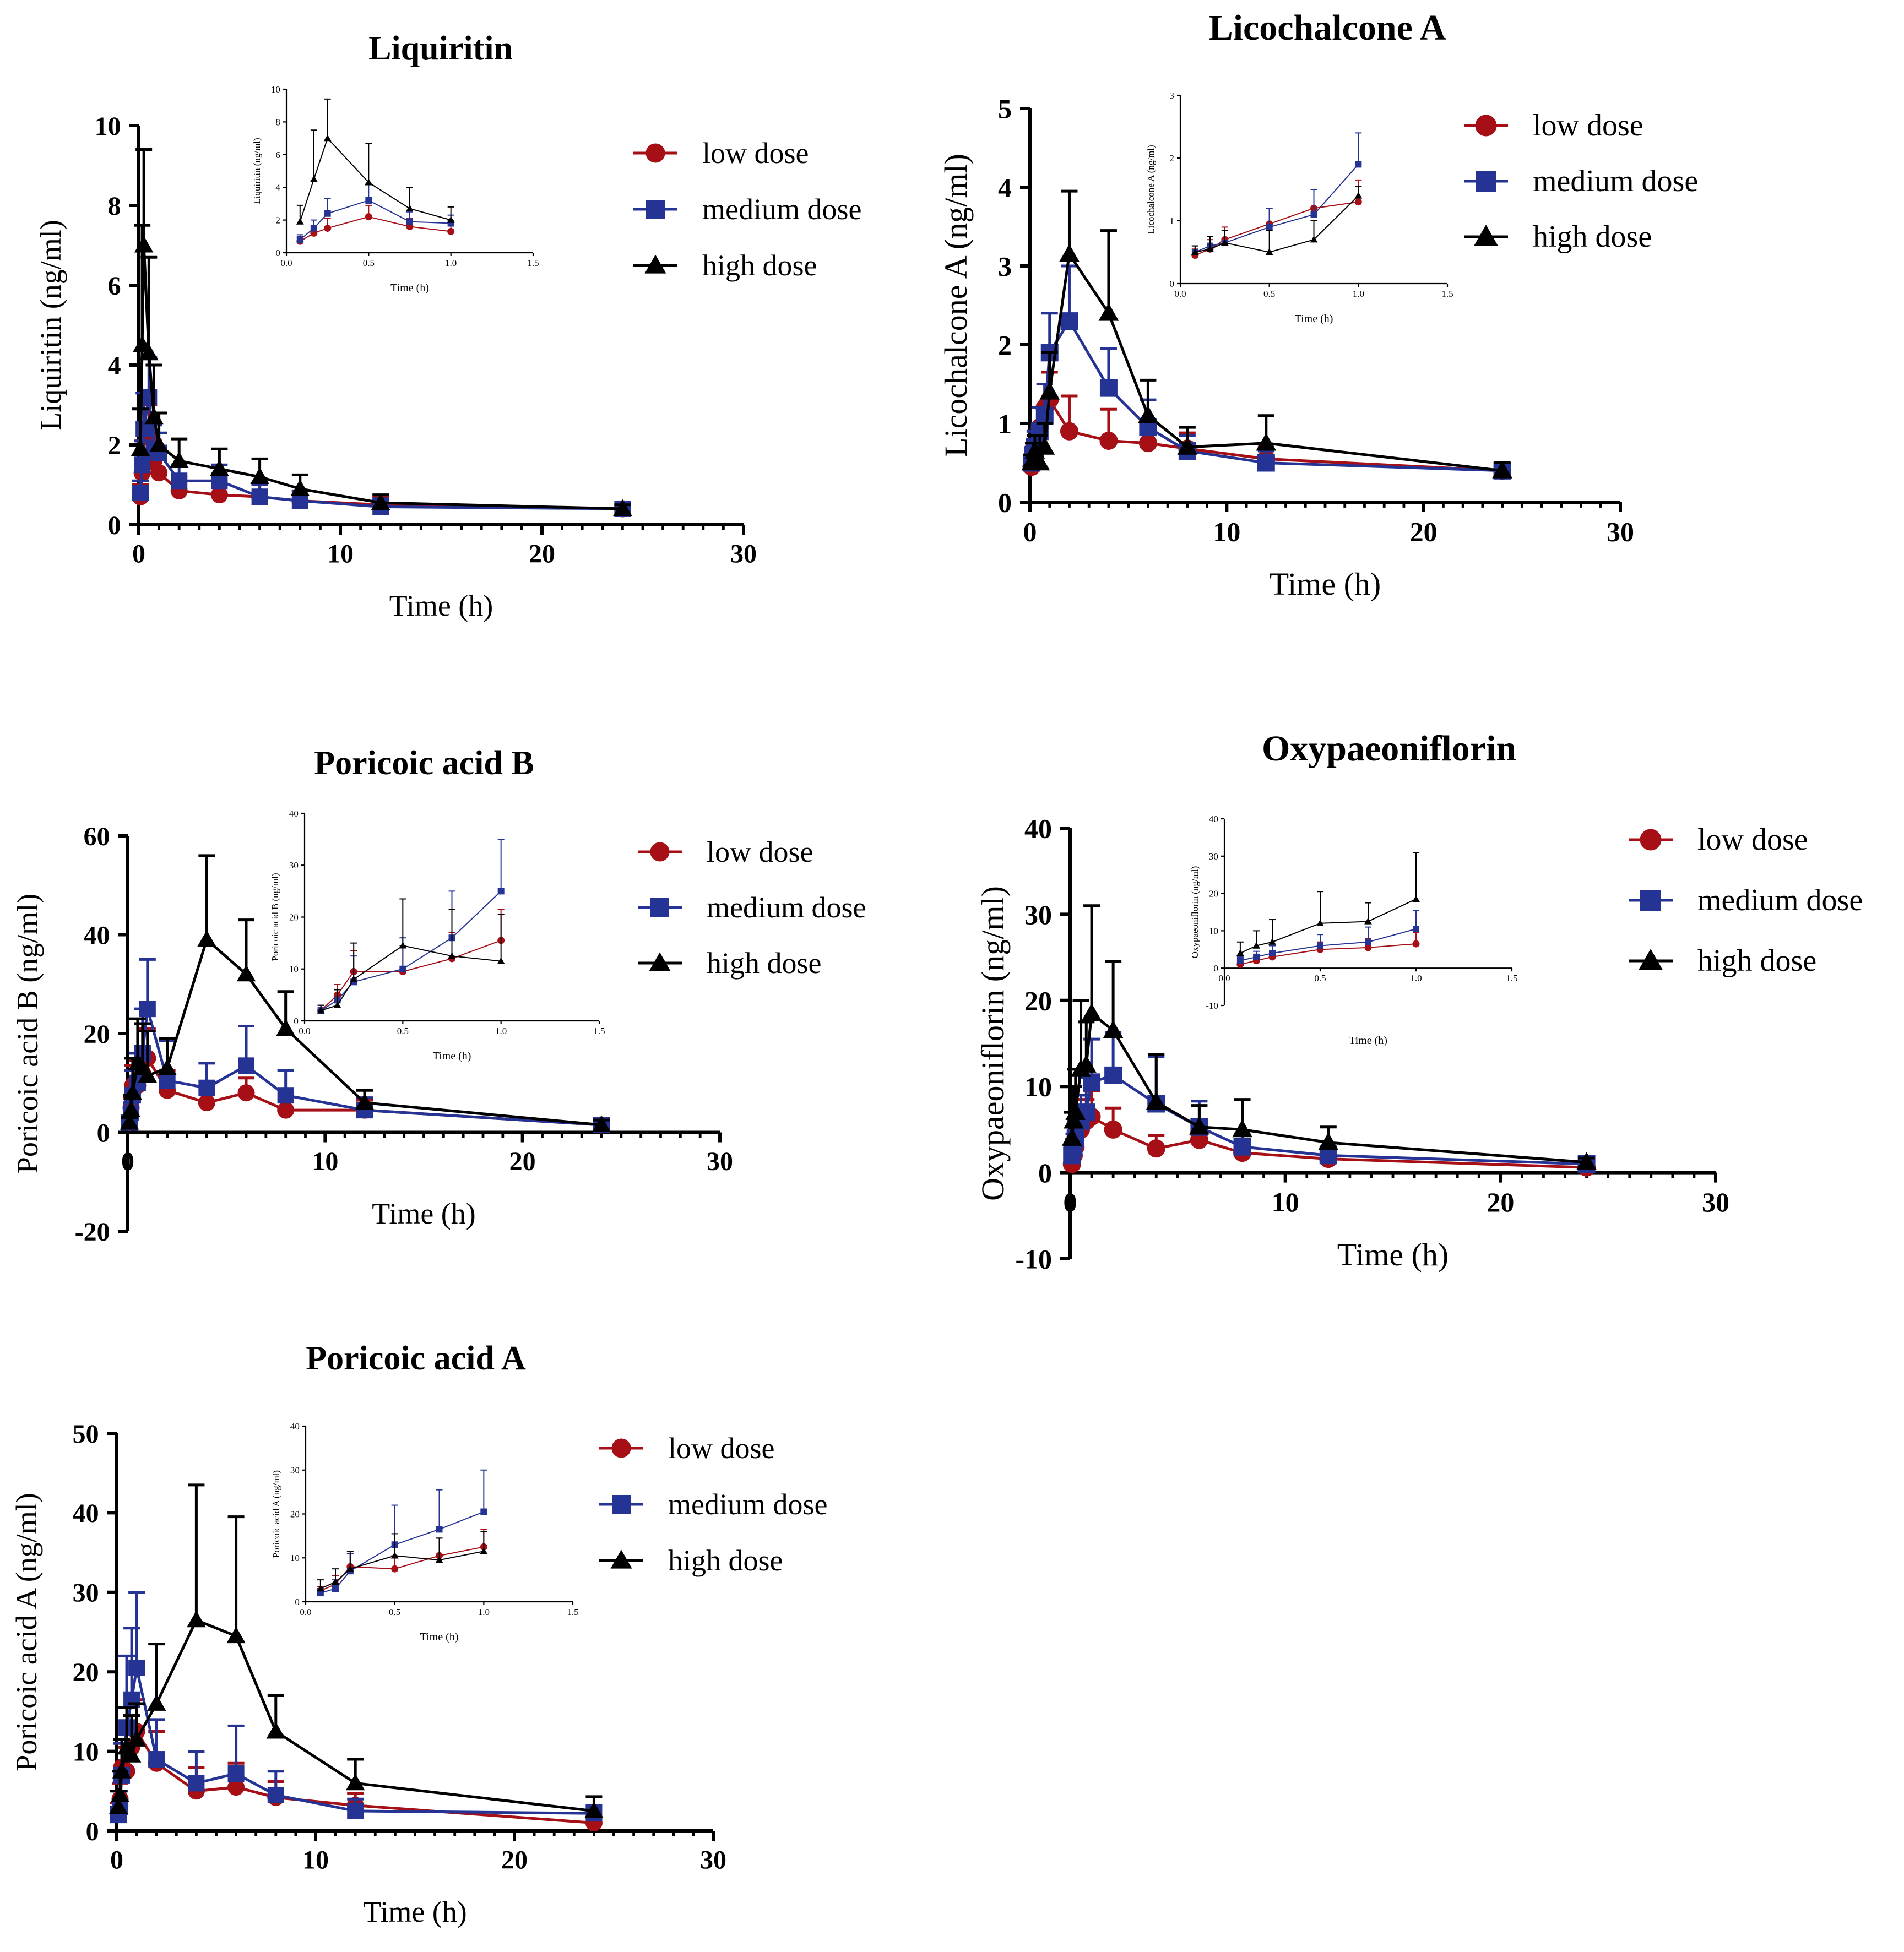 Image resolution: width=1904 pixels, height=1952 pixels. I want to click on chart1-main-point-low-dose, so click(159, 473).